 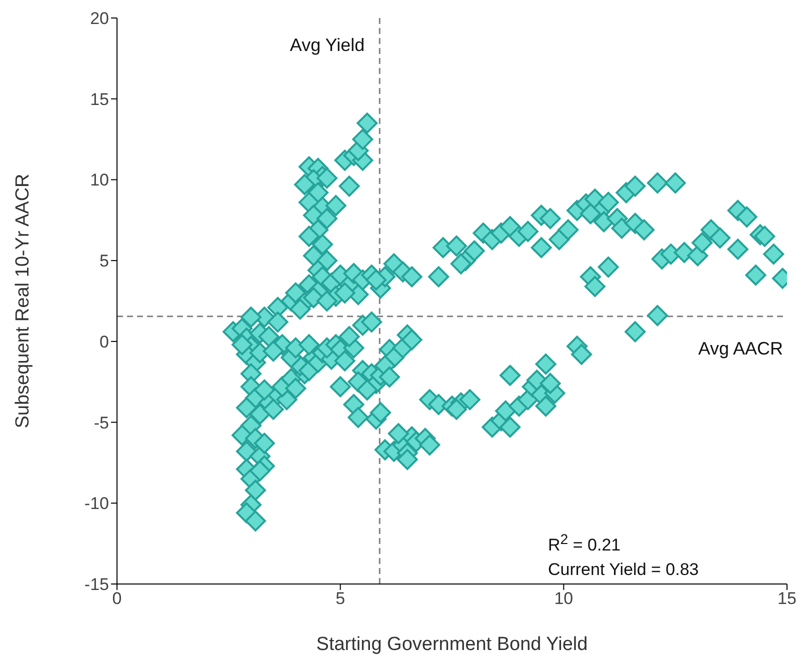 What do you see at coordinates (104, 342) in the screenshot?
I see `y-tick-label: 0` at bounding box center [104, 342].